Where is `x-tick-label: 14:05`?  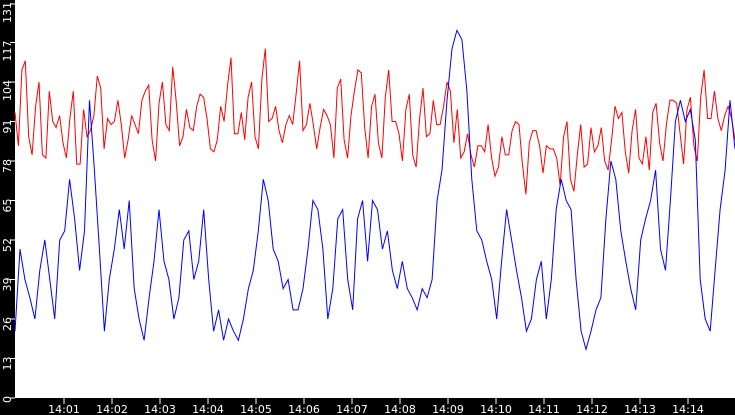
x-tick-label: 14:05 is located at coordinates (256, 409).